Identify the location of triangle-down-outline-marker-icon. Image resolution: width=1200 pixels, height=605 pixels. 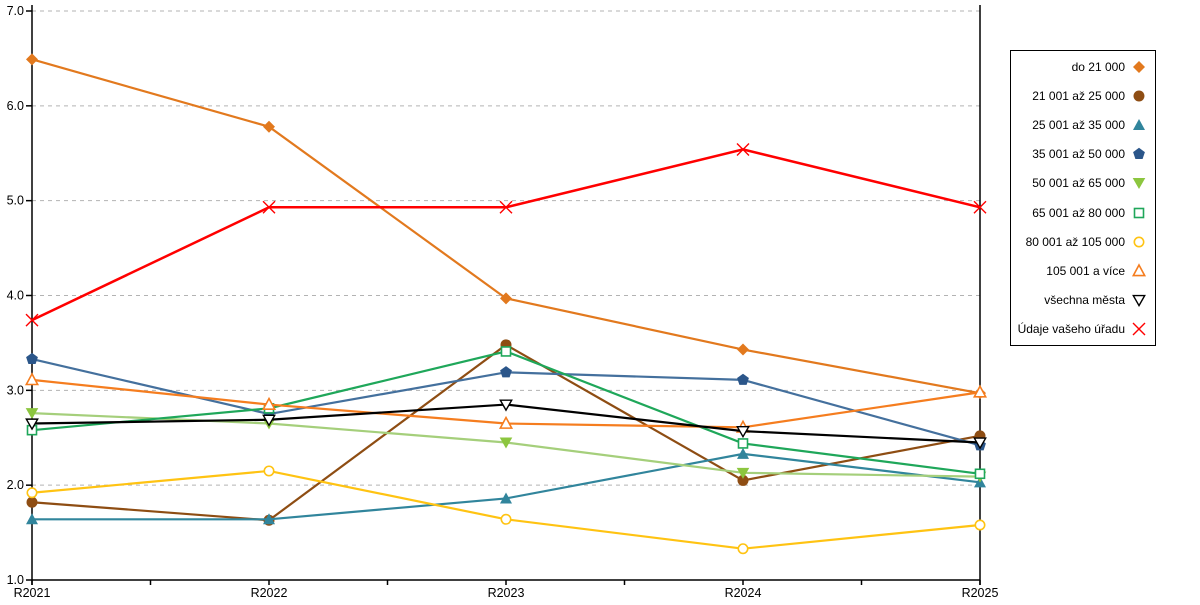
(1139, 300).